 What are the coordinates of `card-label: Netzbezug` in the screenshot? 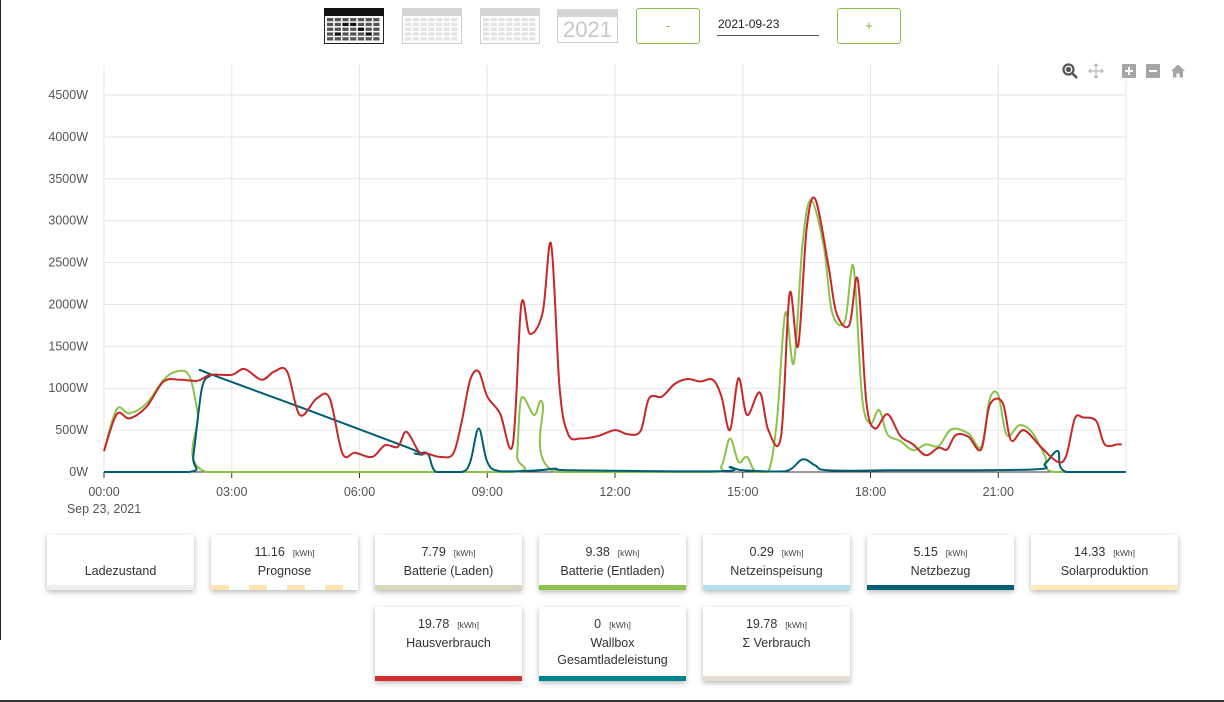 It's located at (940, 571).